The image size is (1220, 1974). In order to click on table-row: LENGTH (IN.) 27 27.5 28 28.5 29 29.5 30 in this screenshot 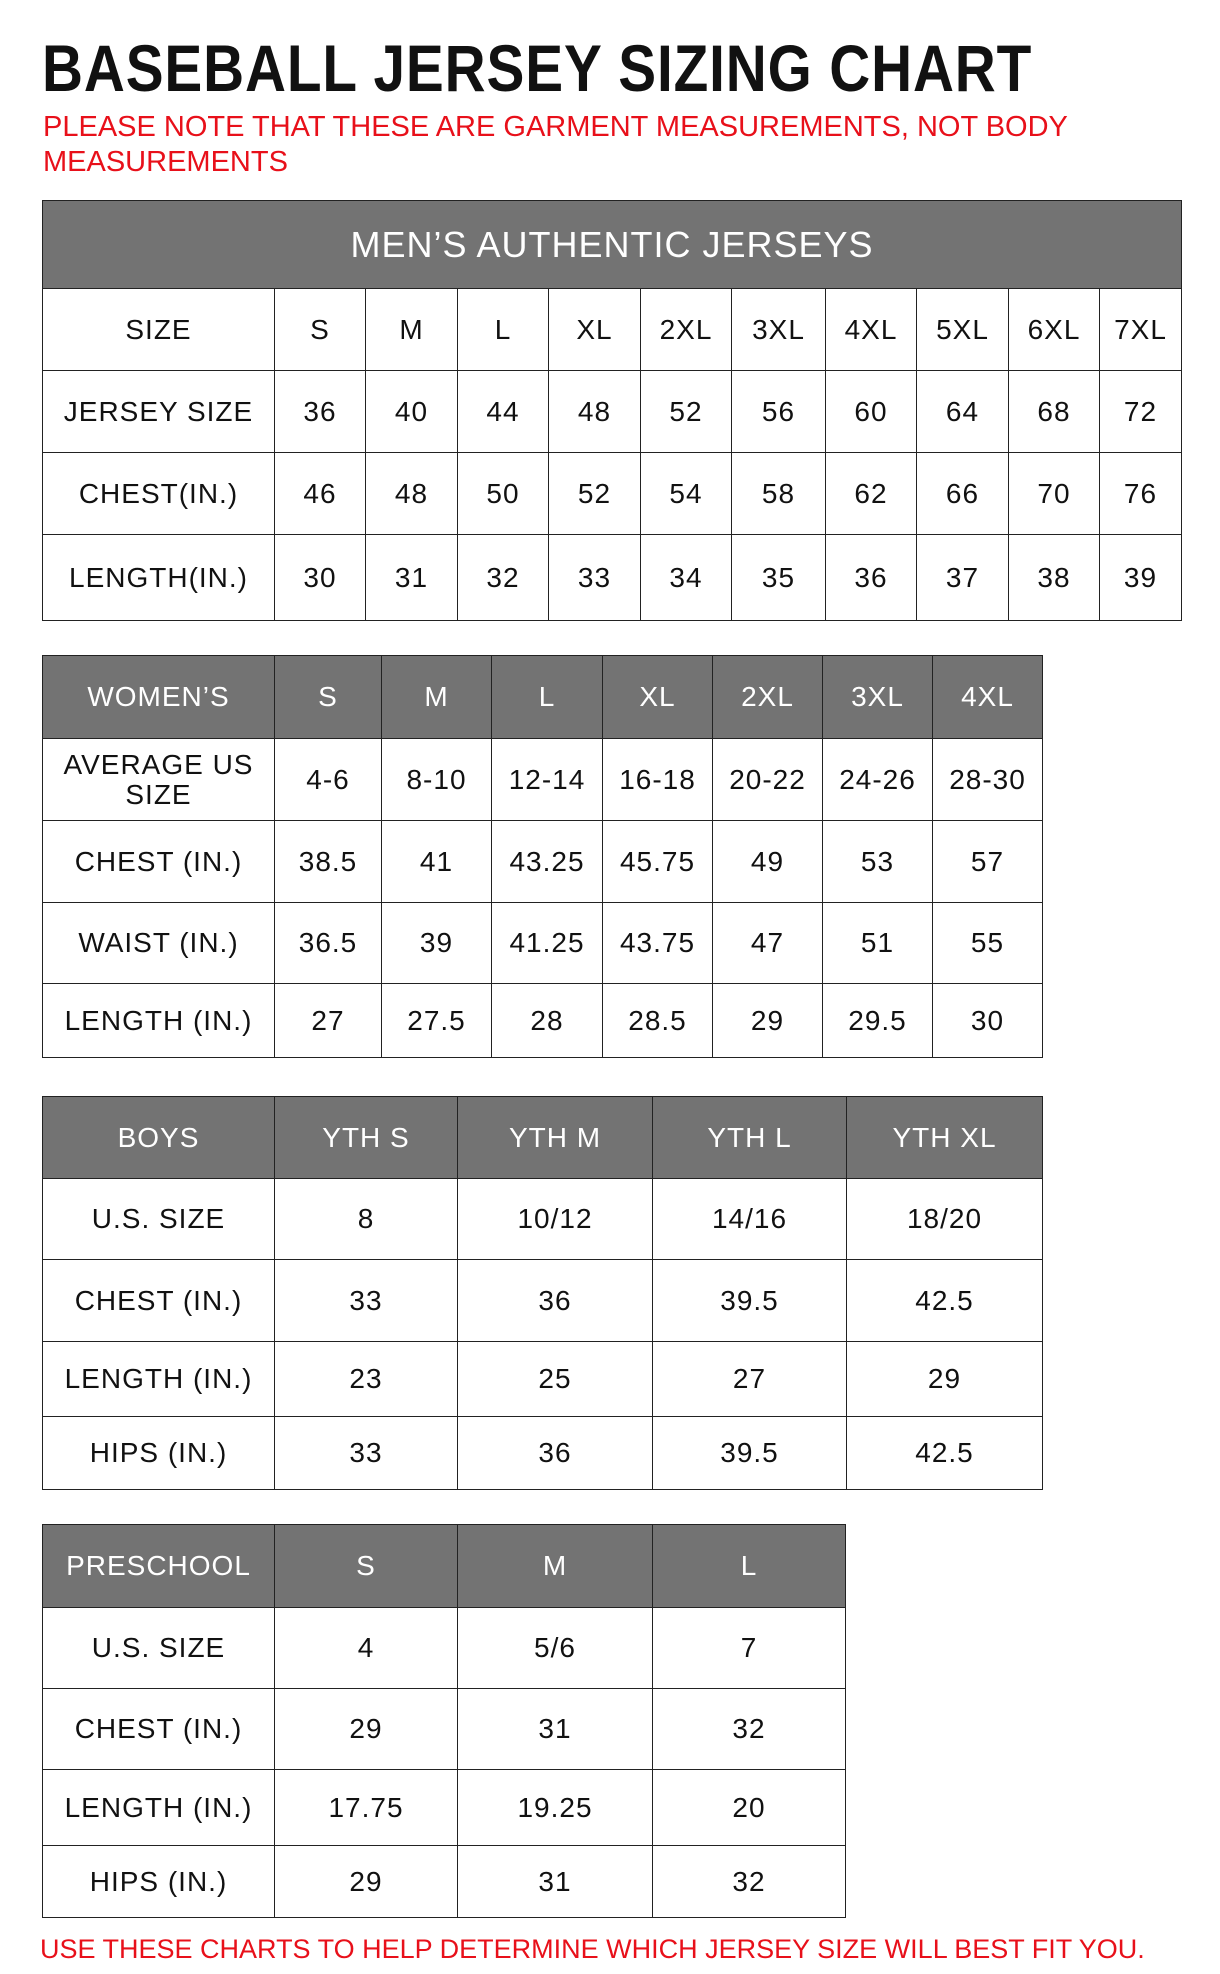, I will do `click(542, 1020)`.